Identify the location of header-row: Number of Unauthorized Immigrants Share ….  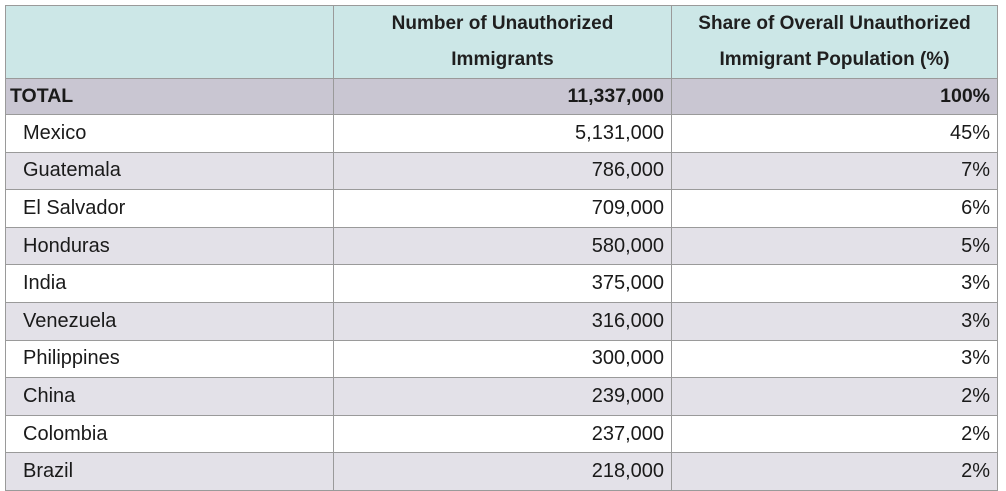
(501, 42).